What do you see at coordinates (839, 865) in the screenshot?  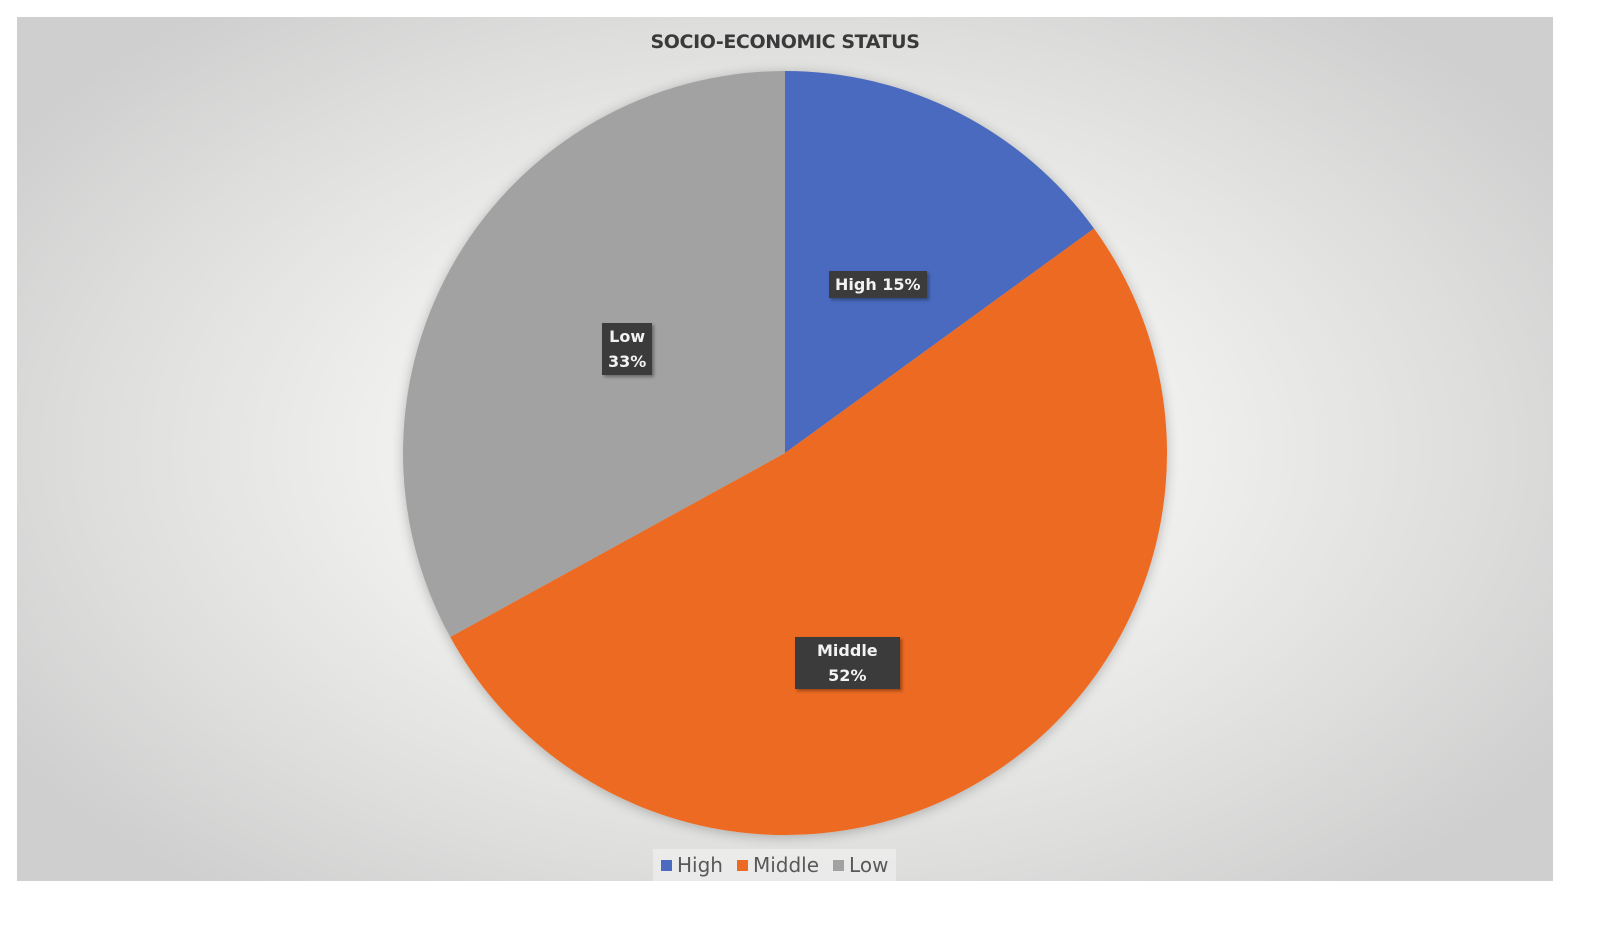 I see `legend-swatch-low` at bounding box center [839, 865].